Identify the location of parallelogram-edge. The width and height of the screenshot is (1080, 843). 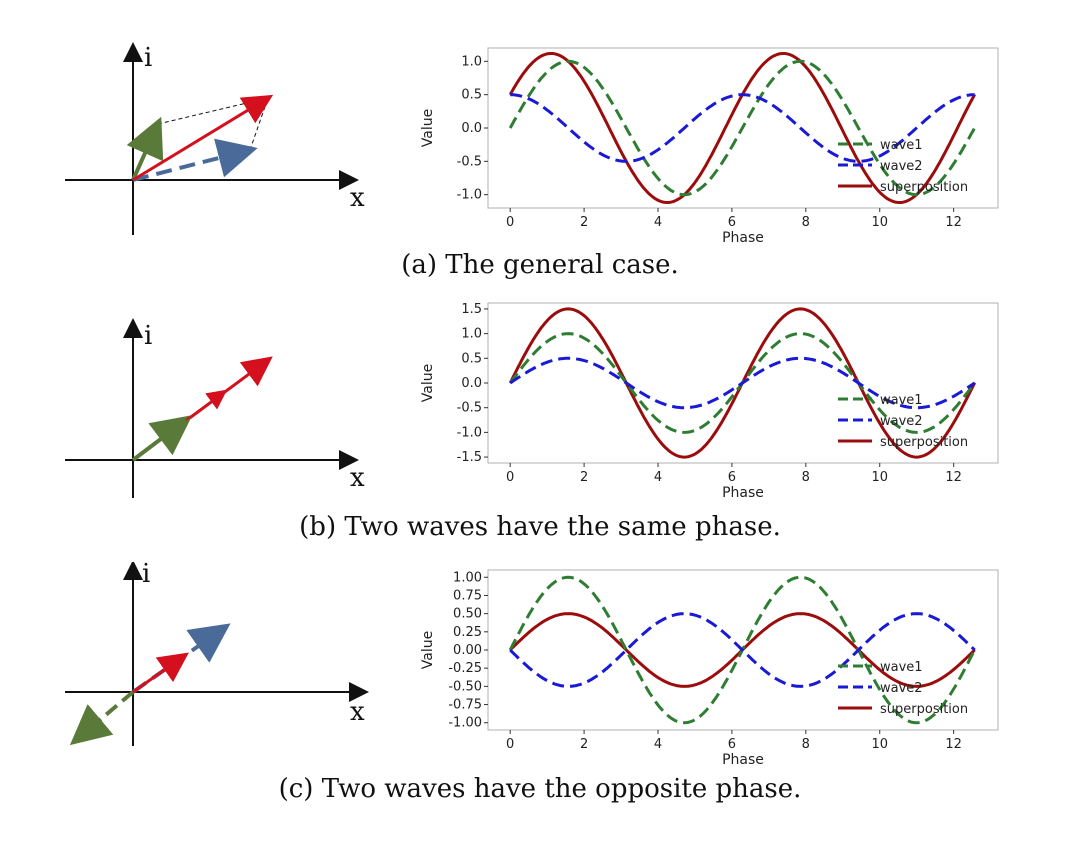
(213, 111).